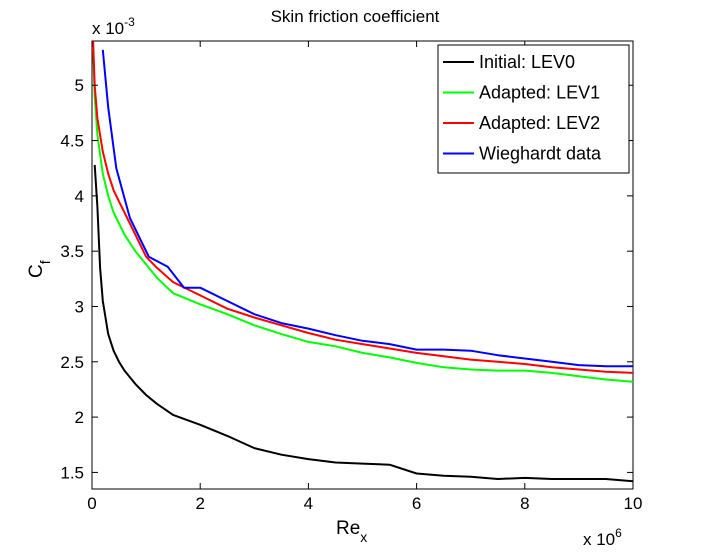  I want to click on y-scale-label: x 10-3, so click(113, 26).